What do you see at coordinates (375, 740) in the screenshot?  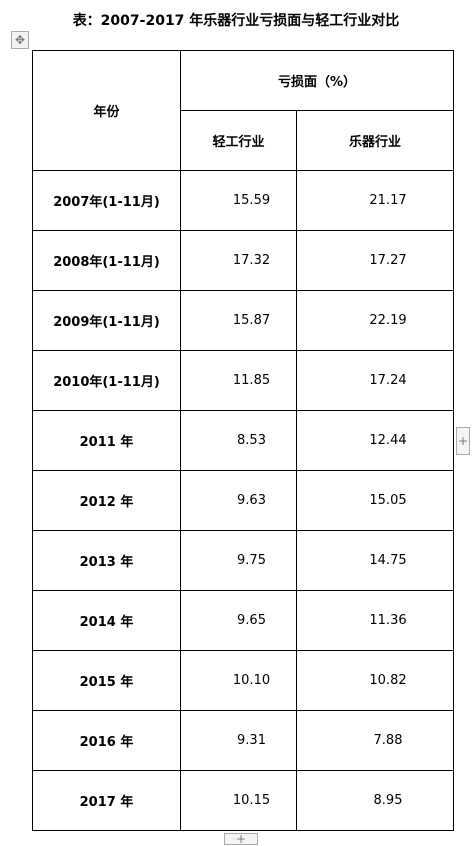 I see `value-cell: 7.88` at bounding box center [375, 740].